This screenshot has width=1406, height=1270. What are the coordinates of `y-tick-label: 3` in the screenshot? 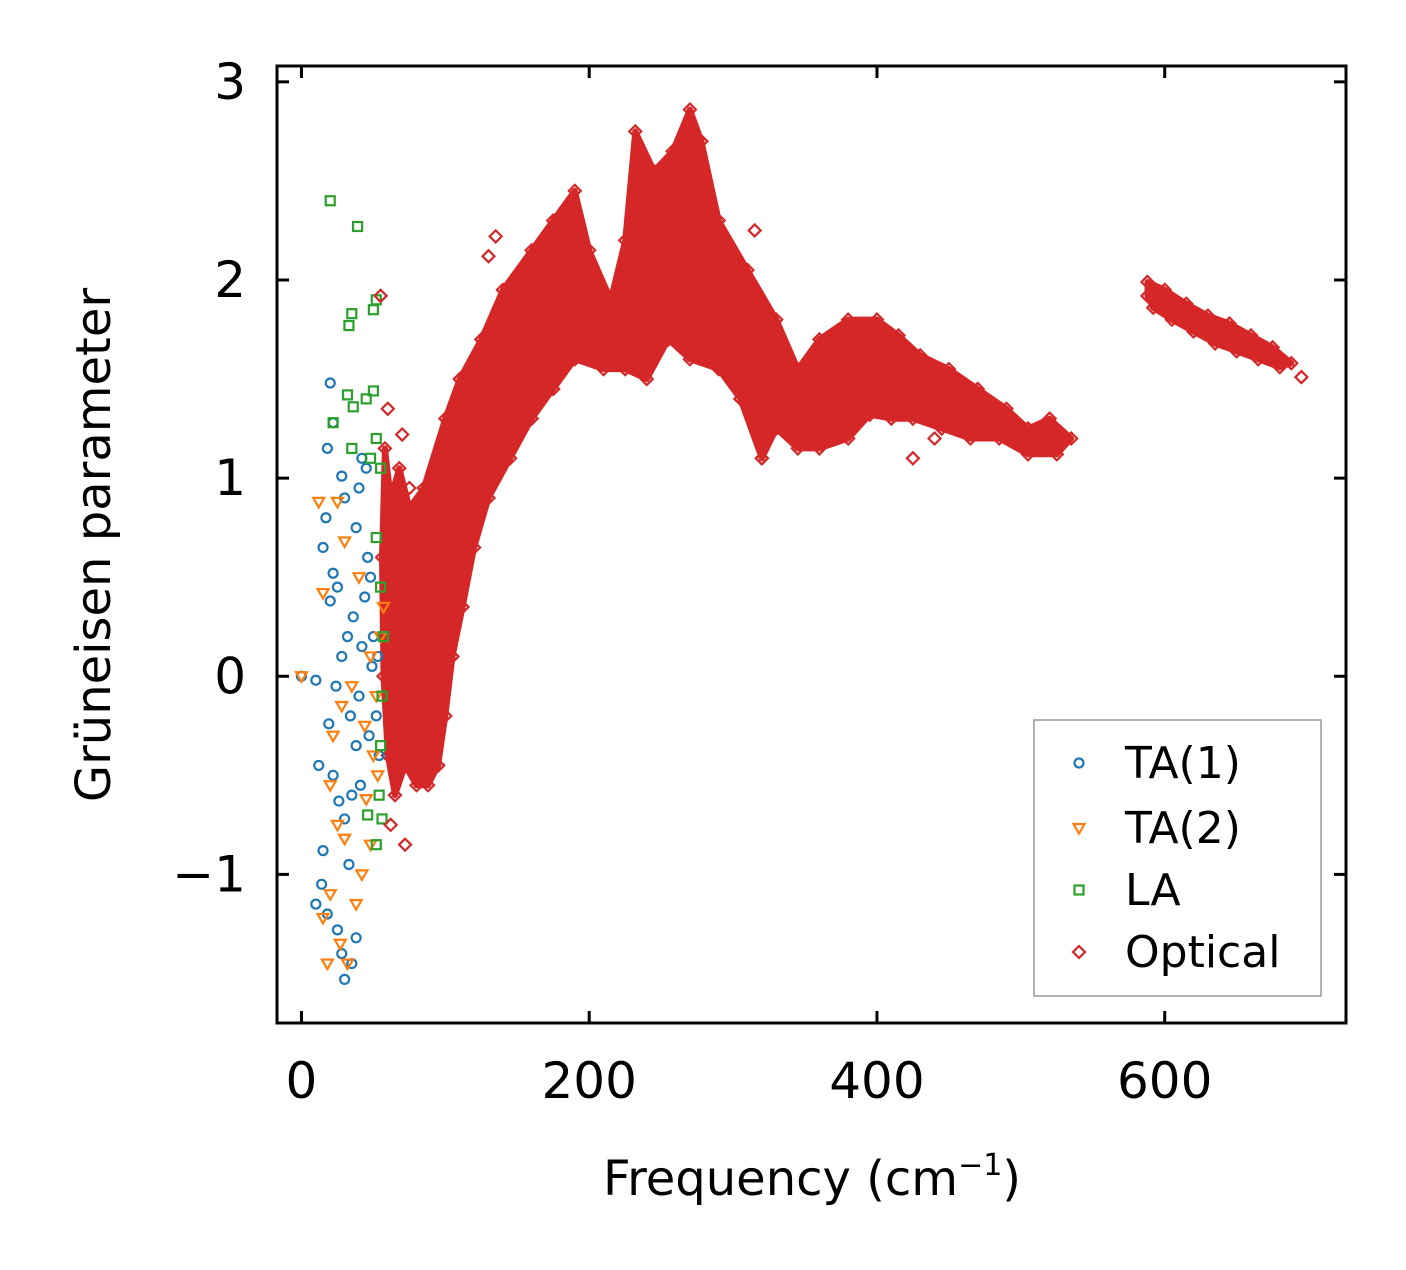 It's located at (230, 82).